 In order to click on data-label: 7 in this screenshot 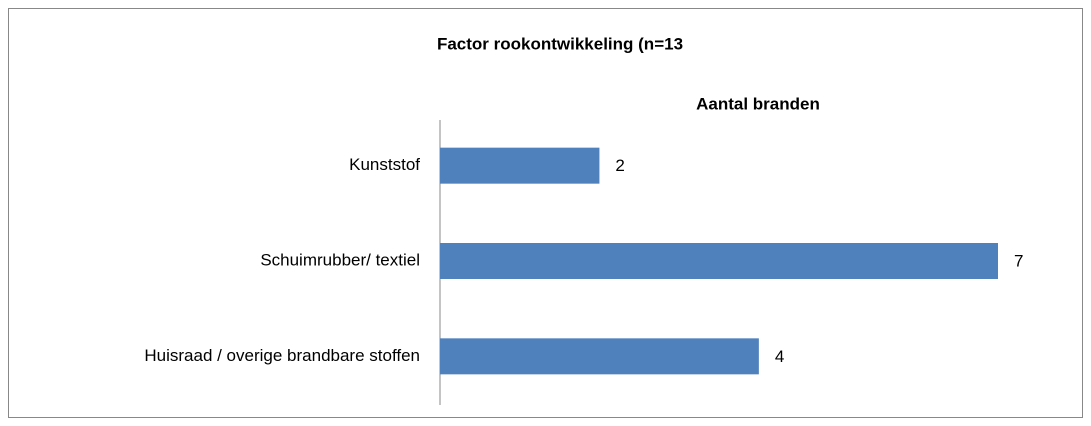, I will do `click(1018, 260)`.